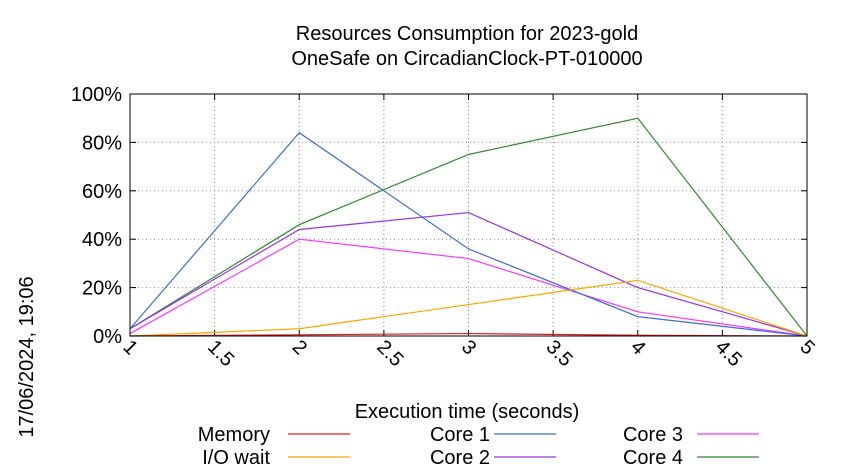 This screenshot has width=850, height=475. Describe the element at coordinates (102, 289) in the screenshot. I see `y-tick-label: 20%` at that location.